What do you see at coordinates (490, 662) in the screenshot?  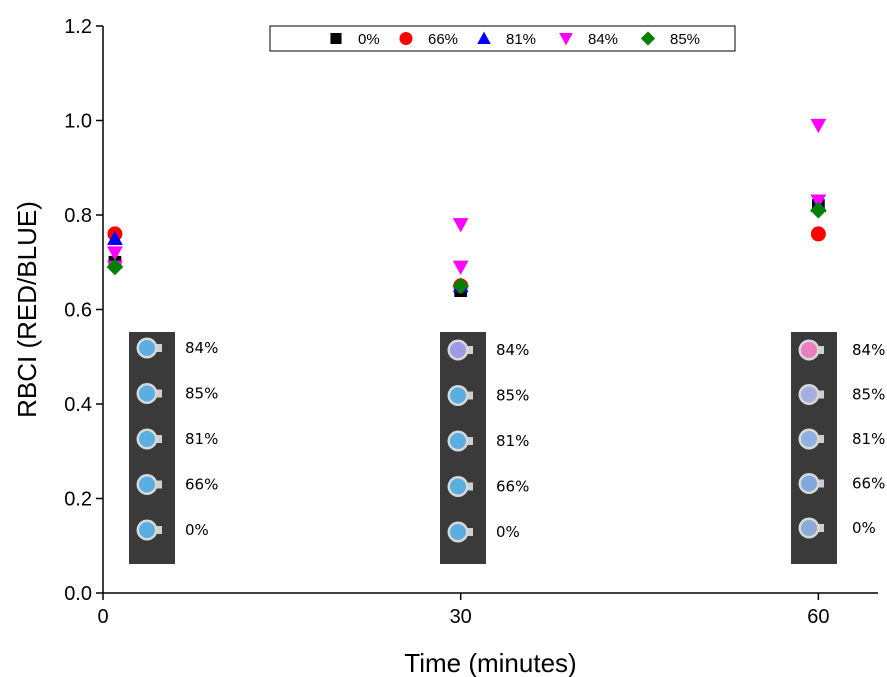 I see `x-axis-title: Time (minutes)` at bounding box center [490, 662].